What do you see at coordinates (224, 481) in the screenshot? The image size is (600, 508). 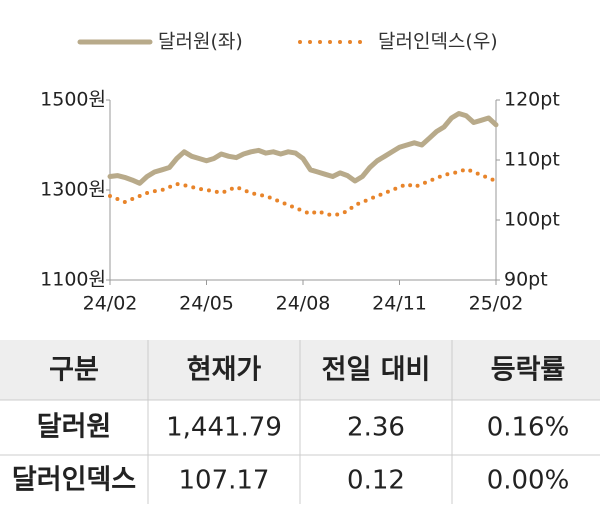 I see `table-cell: 107.17` at bounding box center [224, 481].